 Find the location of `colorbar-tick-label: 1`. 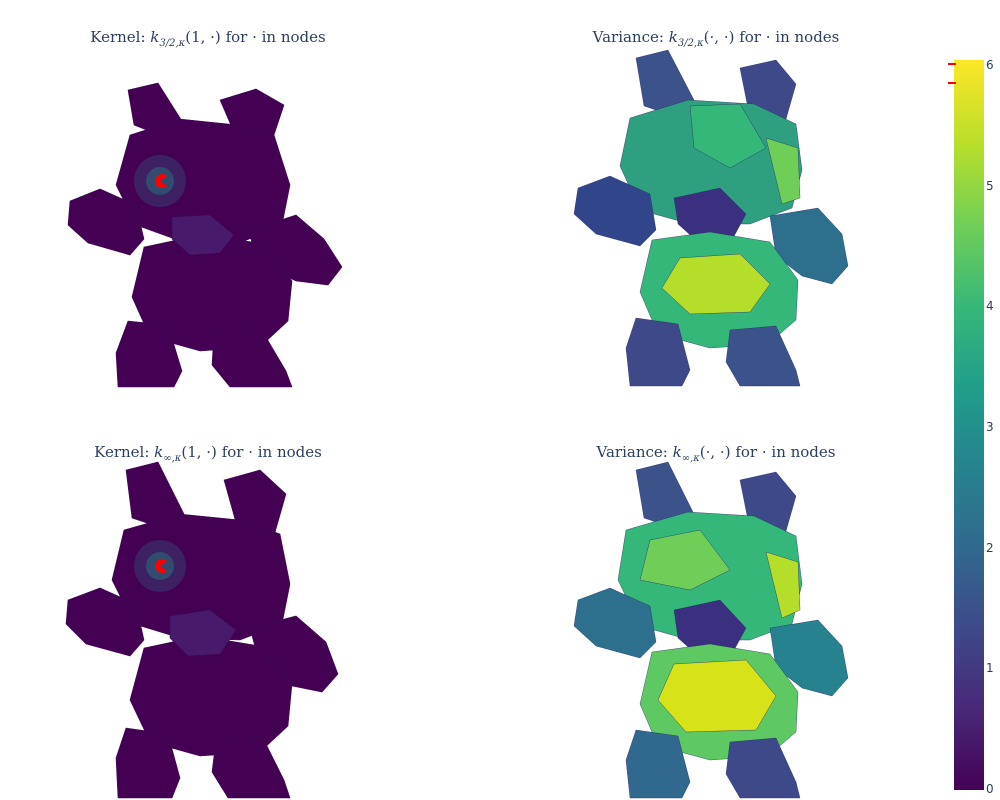

colorbar-tick-label: 1 is located at coordinates (990, 668).